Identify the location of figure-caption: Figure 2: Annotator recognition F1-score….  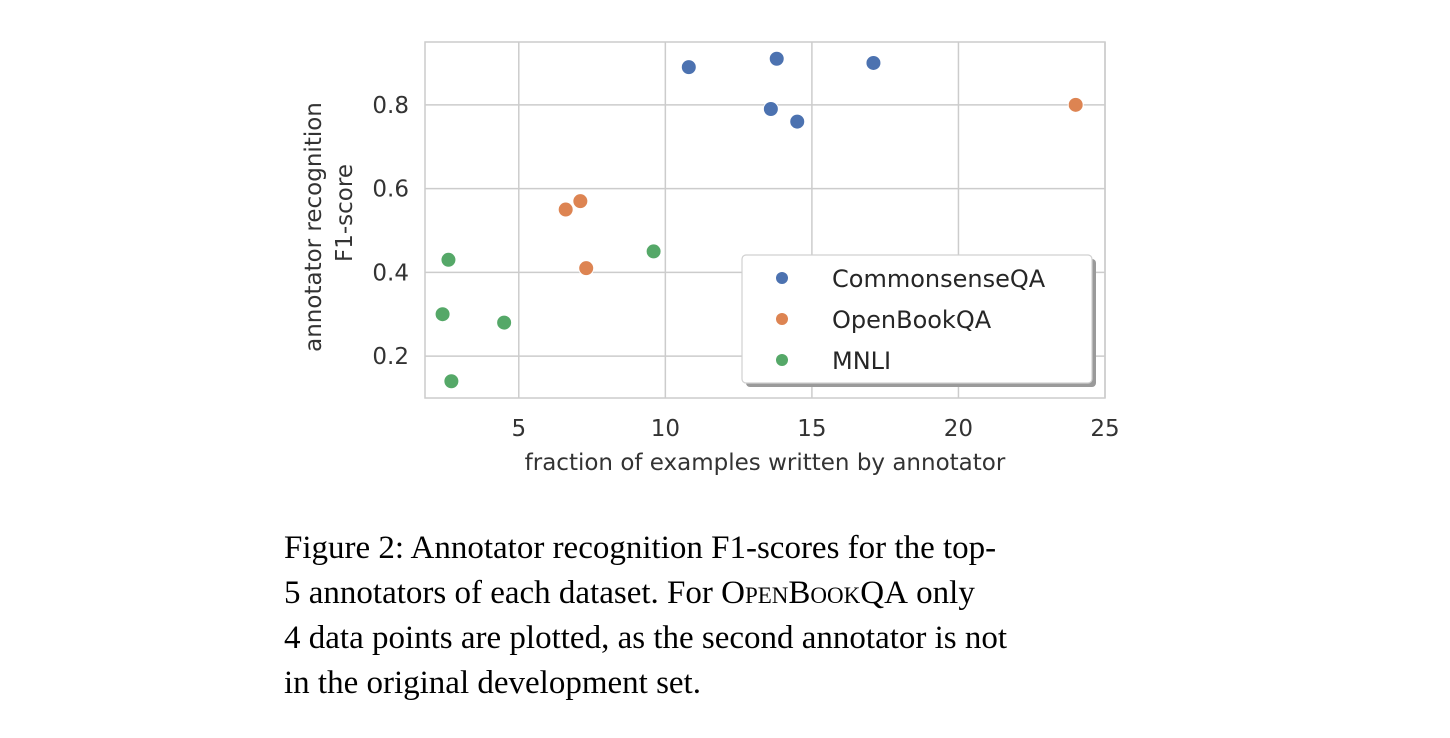
(724, 616).